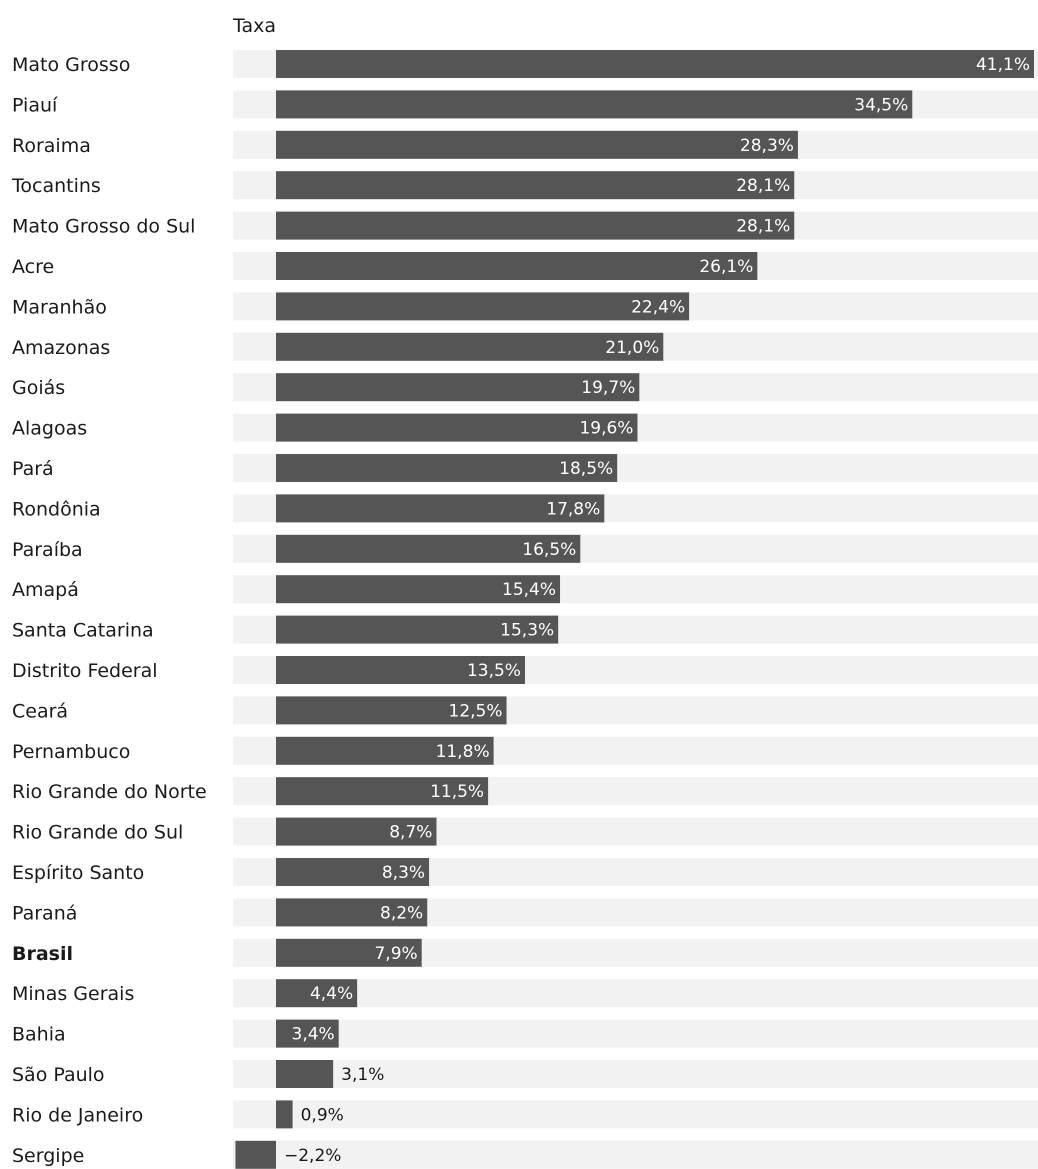 This screenshot has height=1169, width=1038. What do you see at coordinates (632, 348) in the screenshot?
I see `value-label: 21,0%` at bounding box center [632, 348].